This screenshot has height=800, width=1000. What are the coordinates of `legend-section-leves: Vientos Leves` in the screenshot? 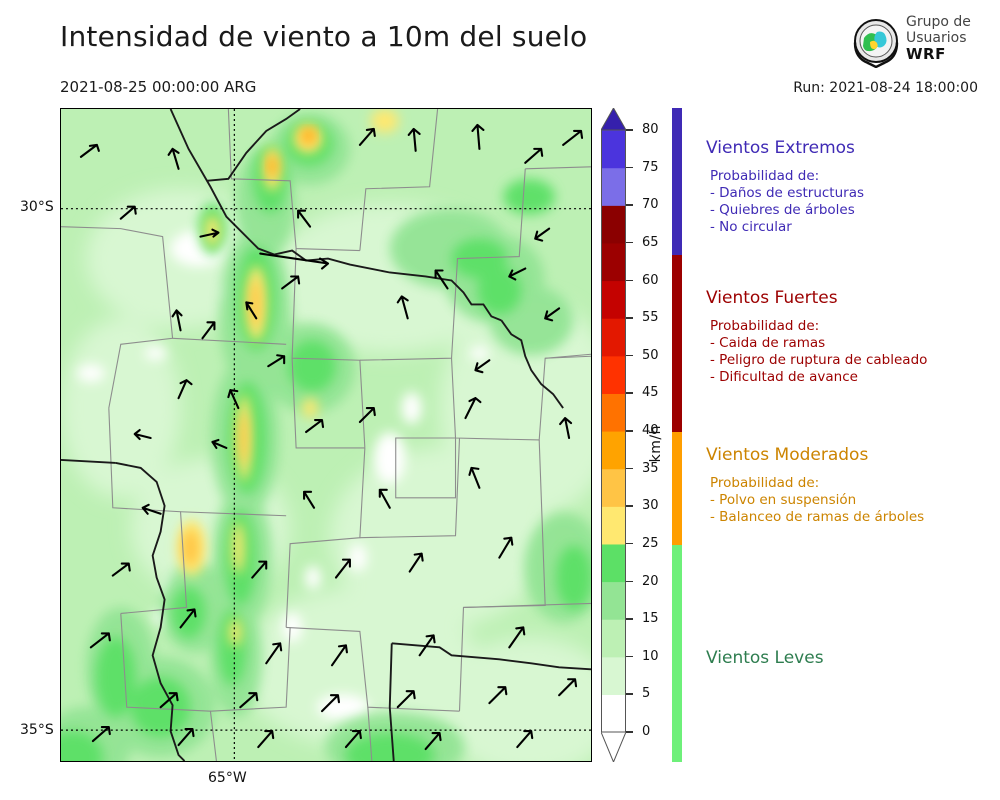 It's located at (765, 663).